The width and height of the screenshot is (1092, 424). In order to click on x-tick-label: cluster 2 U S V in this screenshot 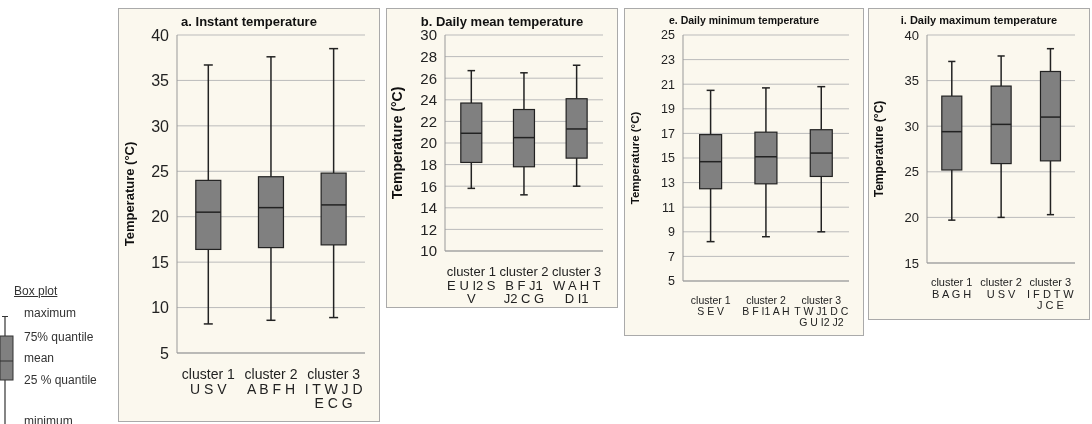, I will do `click(1001, 288)`.